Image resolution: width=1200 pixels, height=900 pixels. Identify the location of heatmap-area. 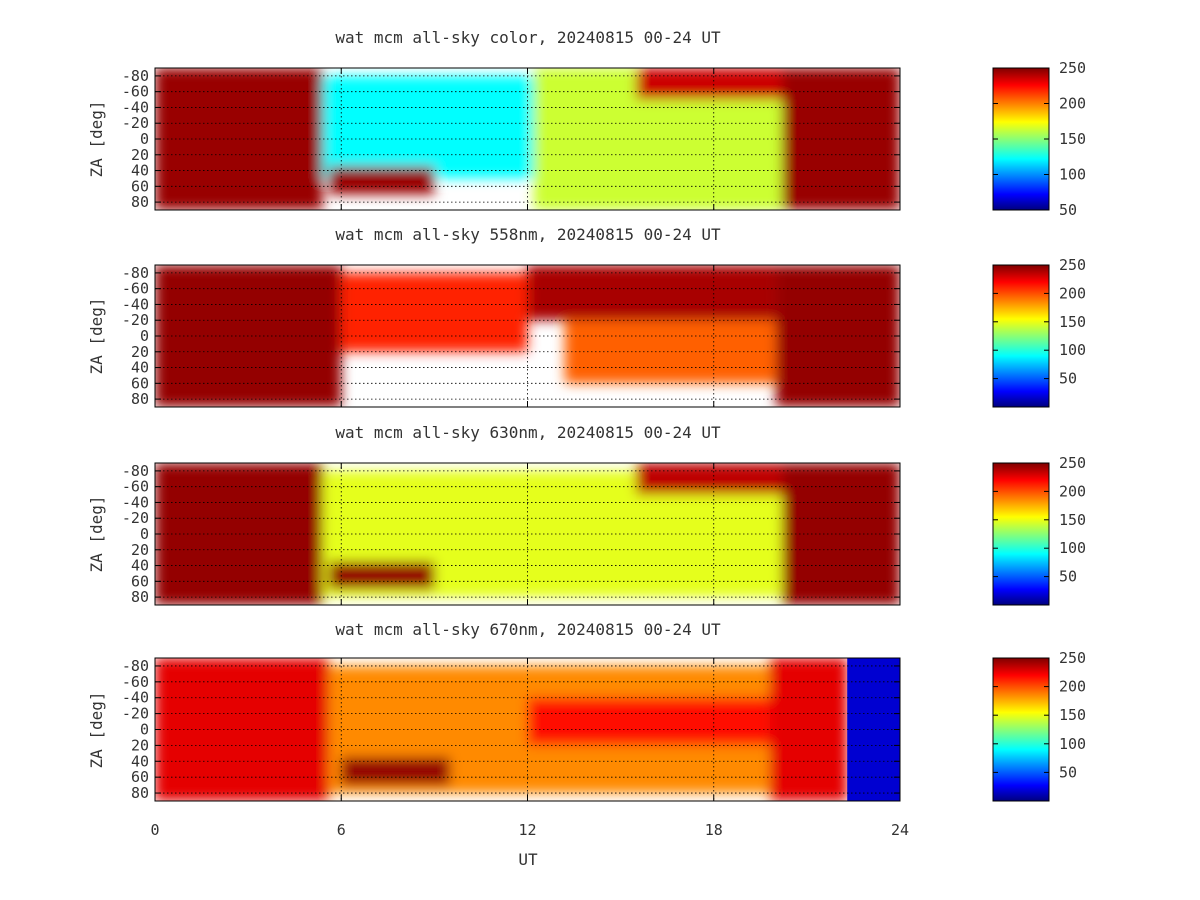
(527, 336).